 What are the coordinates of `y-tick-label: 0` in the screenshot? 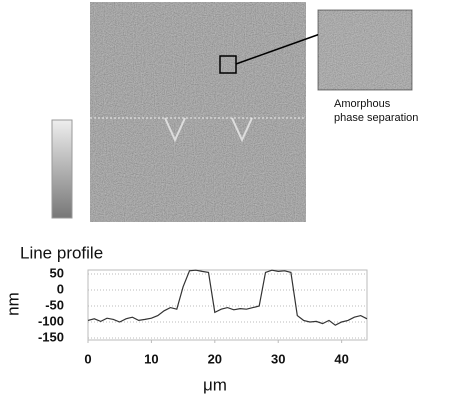 It's located at (60, 288).